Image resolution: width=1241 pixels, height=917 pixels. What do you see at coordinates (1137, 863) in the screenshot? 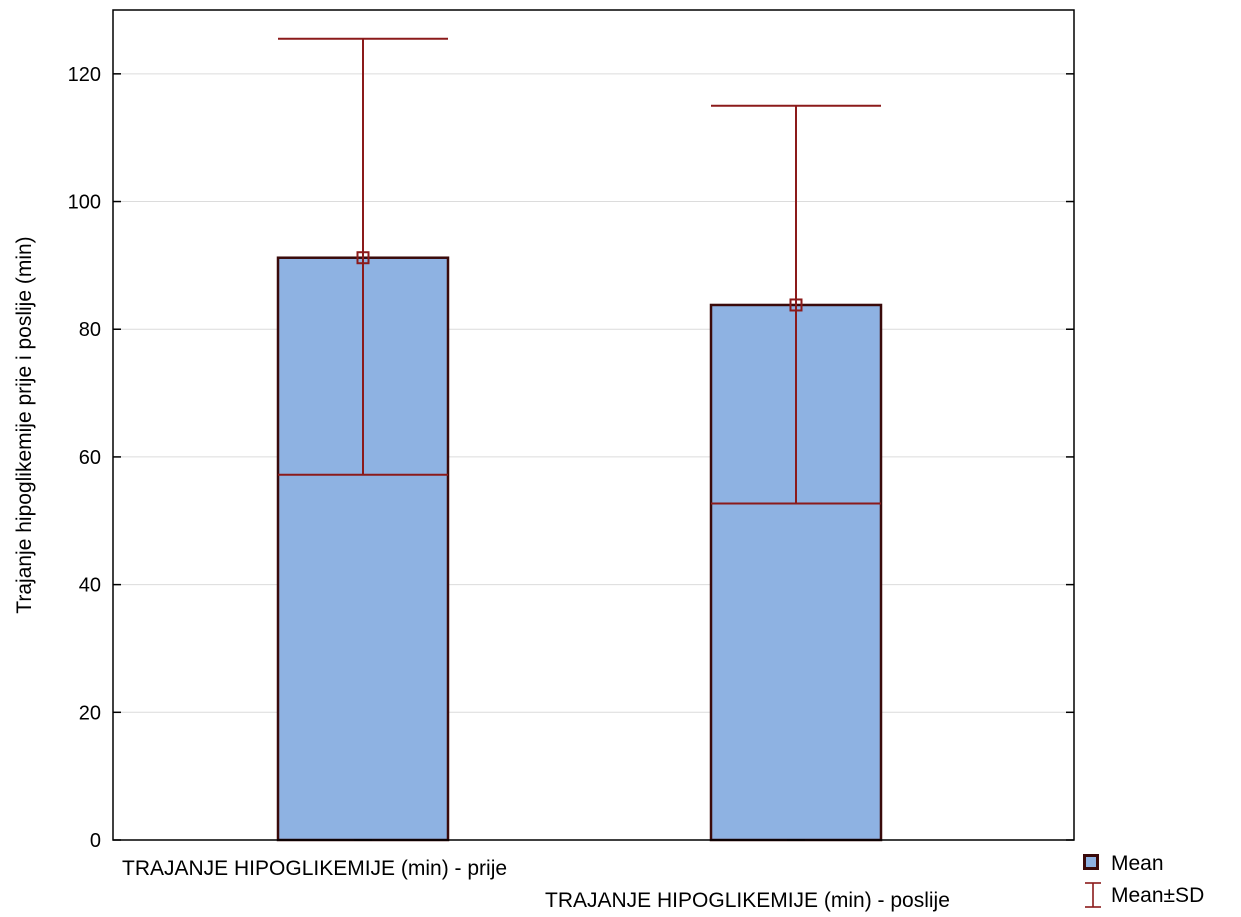
I see `legend-mean-label: Mean` at bounding box center [1137, 863].